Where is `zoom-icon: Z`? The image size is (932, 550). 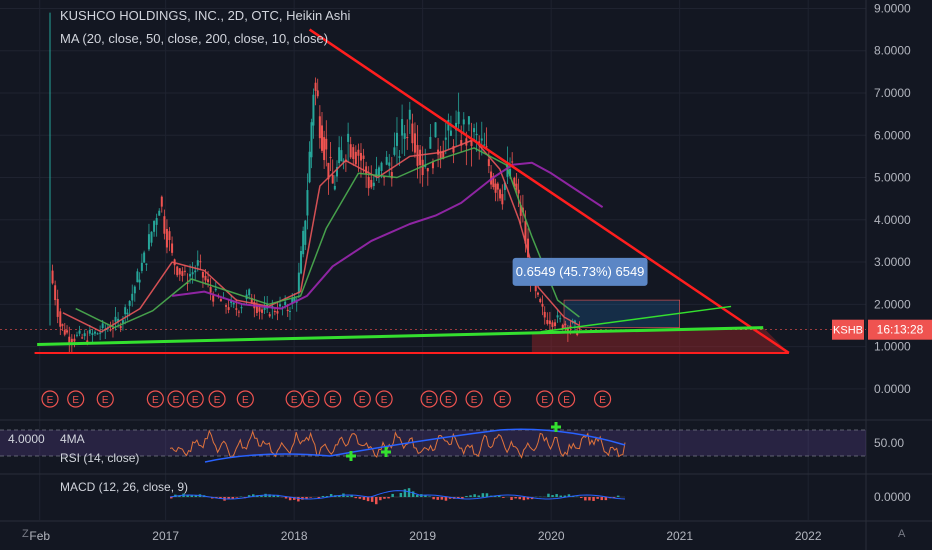
zoom-icon: Z is located at coordinates (25, 534).